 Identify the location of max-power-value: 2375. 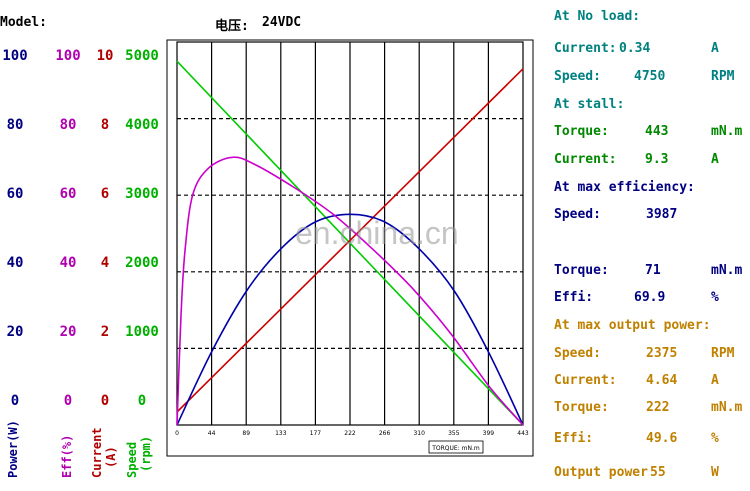
(662, 353).